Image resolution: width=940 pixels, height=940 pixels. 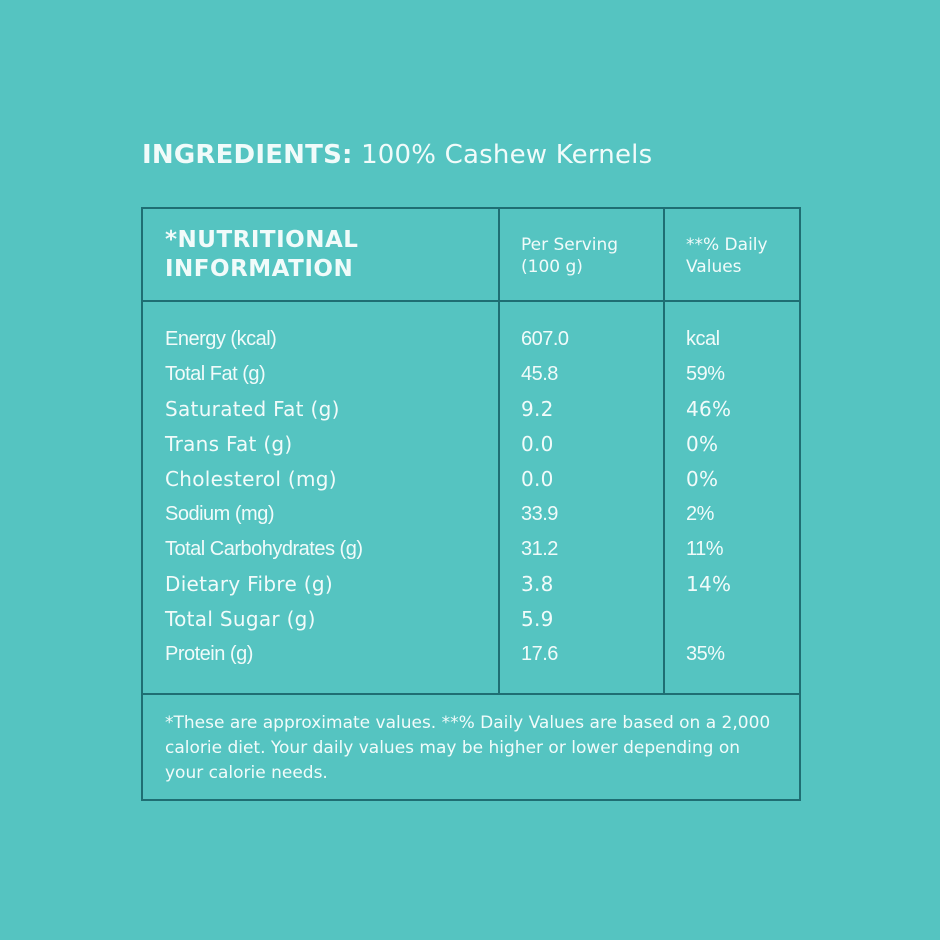 I want to click on table-row: Saturated Fat (g) 9.2 46%, so click(x=471, y=409).